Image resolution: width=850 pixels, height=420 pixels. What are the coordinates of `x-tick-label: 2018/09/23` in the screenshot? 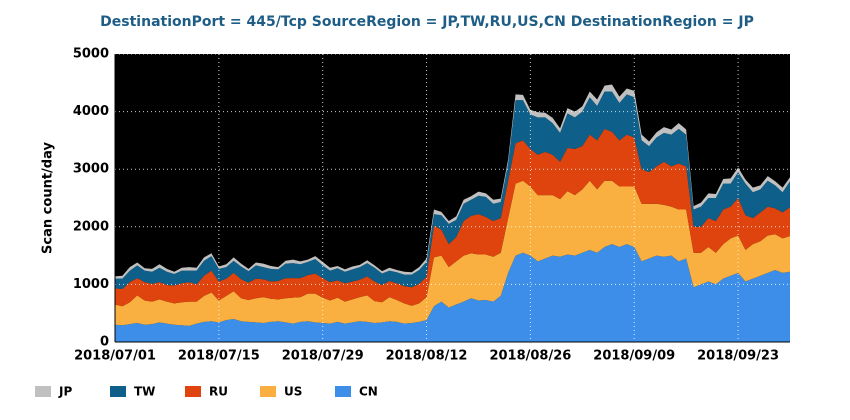 It's located at (738, 356).